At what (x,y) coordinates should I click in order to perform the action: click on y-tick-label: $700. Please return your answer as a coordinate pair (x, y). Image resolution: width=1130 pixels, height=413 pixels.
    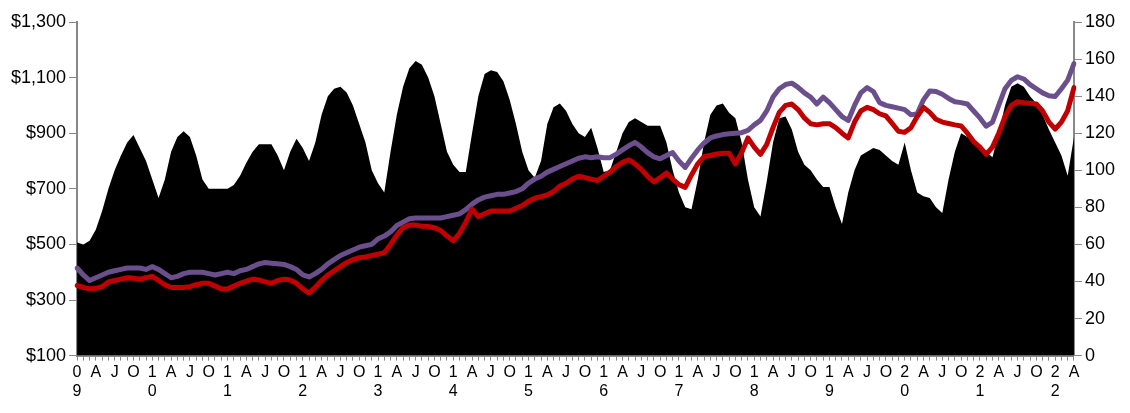
    Looking at the image, I should click on (46, 187).